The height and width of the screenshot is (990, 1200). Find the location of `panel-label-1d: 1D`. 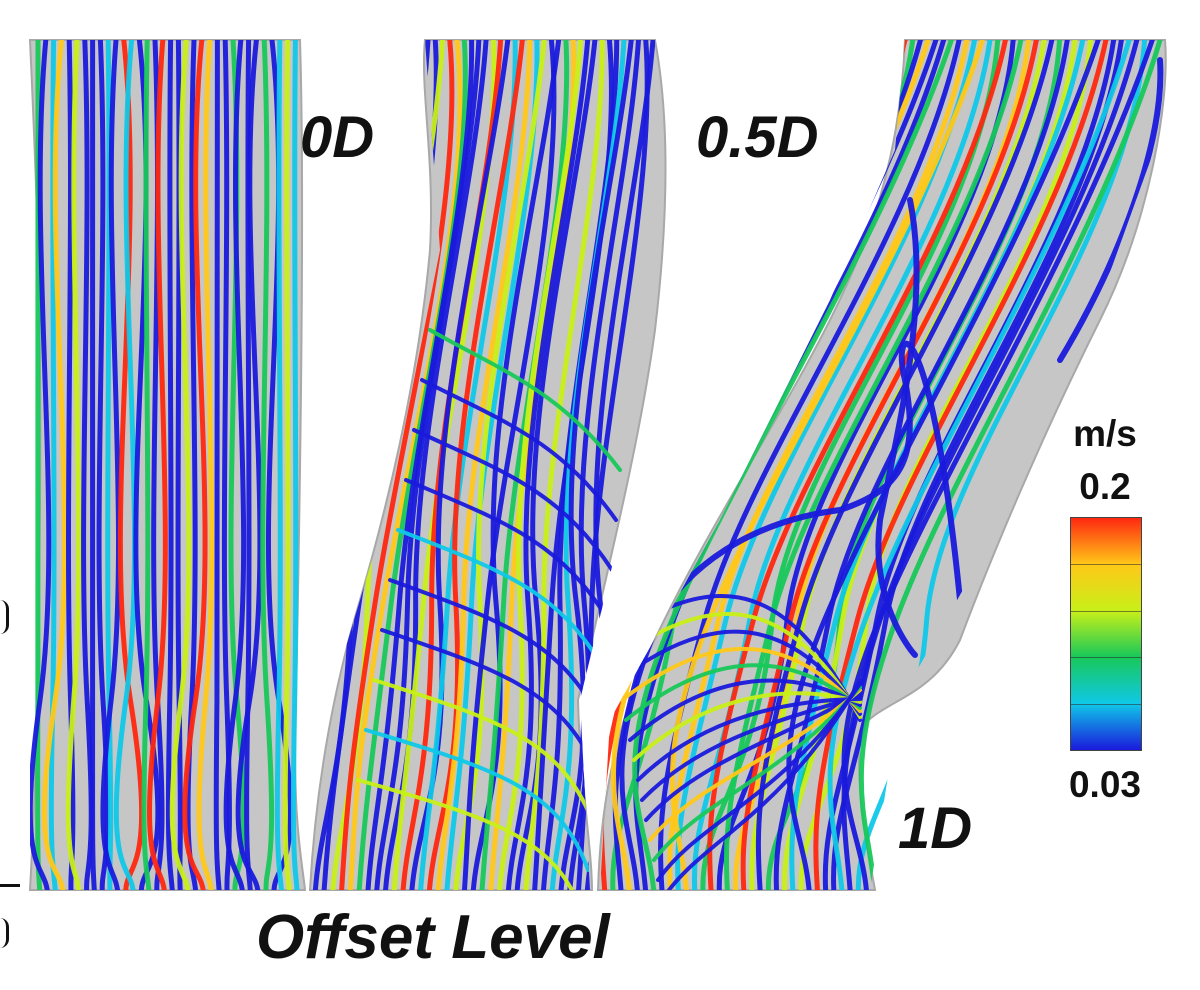

panel-label-1d: 1D is located at coordinates (935, 828).